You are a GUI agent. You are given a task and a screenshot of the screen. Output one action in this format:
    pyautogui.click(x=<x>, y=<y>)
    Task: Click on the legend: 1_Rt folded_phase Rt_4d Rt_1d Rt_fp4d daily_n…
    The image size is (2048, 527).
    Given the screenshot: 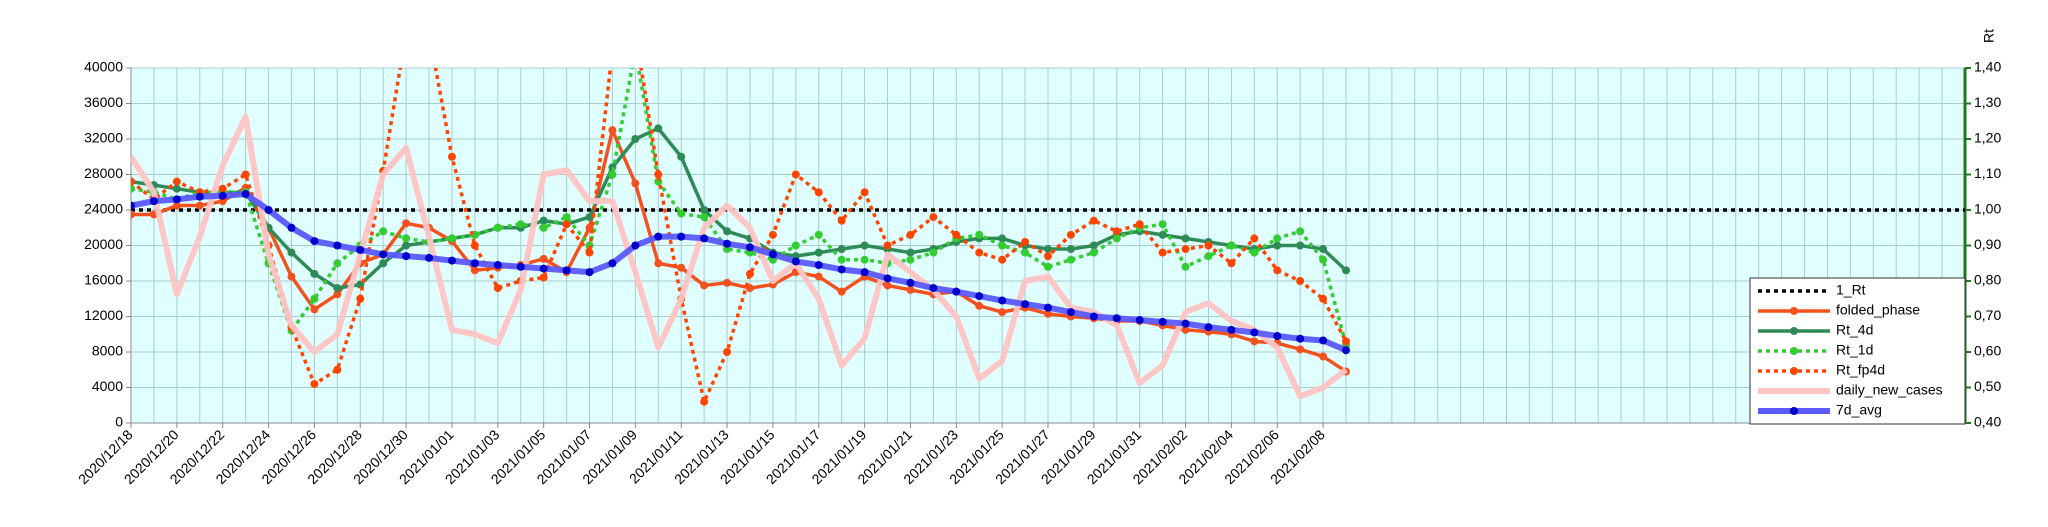 What is the action you would take?
    pyautogui.click(x=1857, y=351)
    